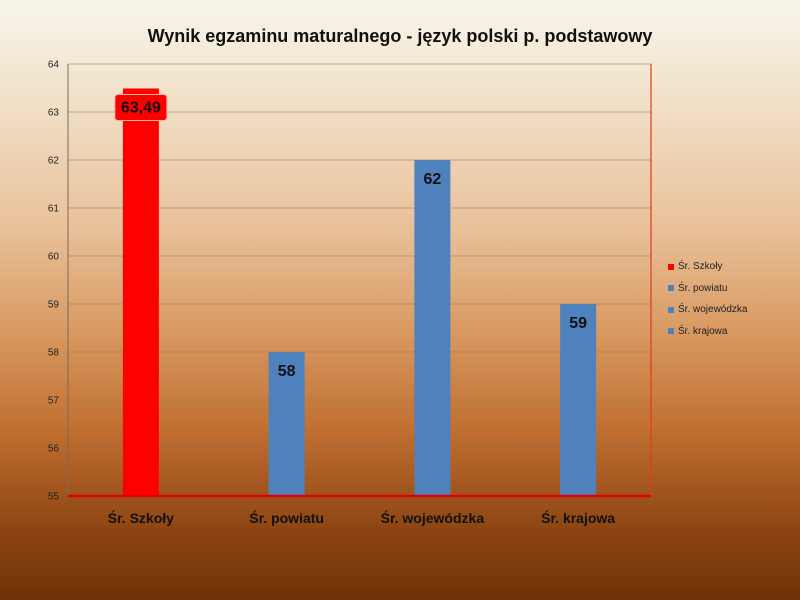 The height and width of the screenshot is (600, 800). Describe the element at coordinates (703, 288) in the screenshot. I see `legend-label: Śr. powiatu` at that location.